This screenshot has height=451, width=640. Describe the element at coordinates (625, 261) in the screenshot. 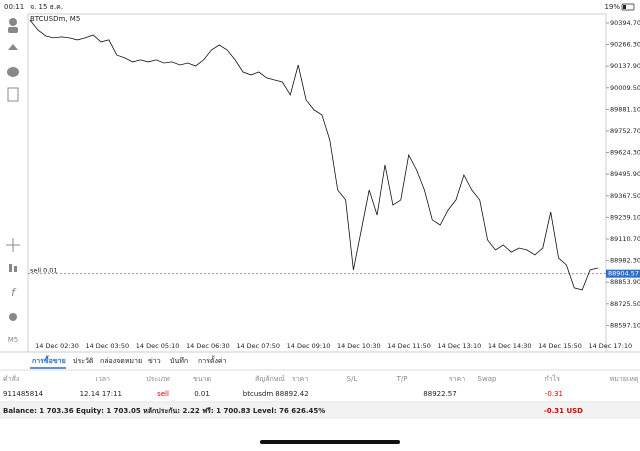

I see `y-tick-label: 88982.30` at that location.